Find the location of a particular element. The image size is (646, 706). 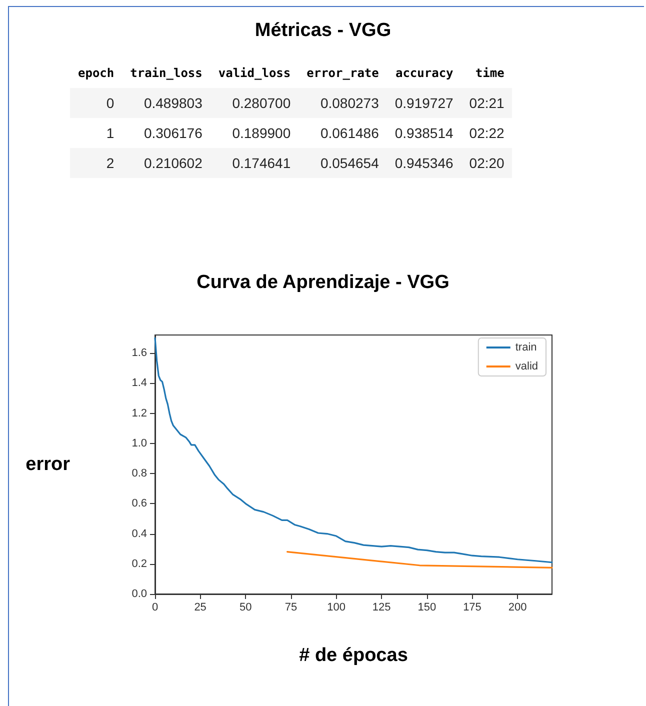

text: 0.306176 is located at coordinates (173, 133).